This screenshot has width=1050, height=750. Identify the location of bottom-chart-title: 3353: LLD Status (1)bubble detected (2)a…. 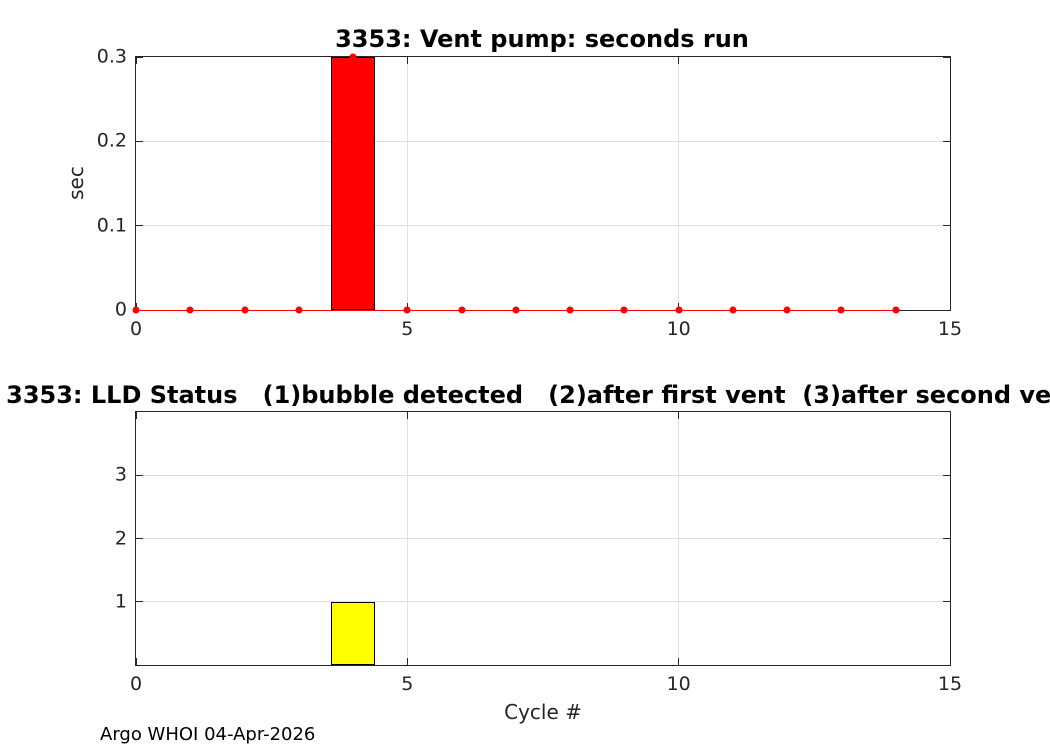
(528, 395).